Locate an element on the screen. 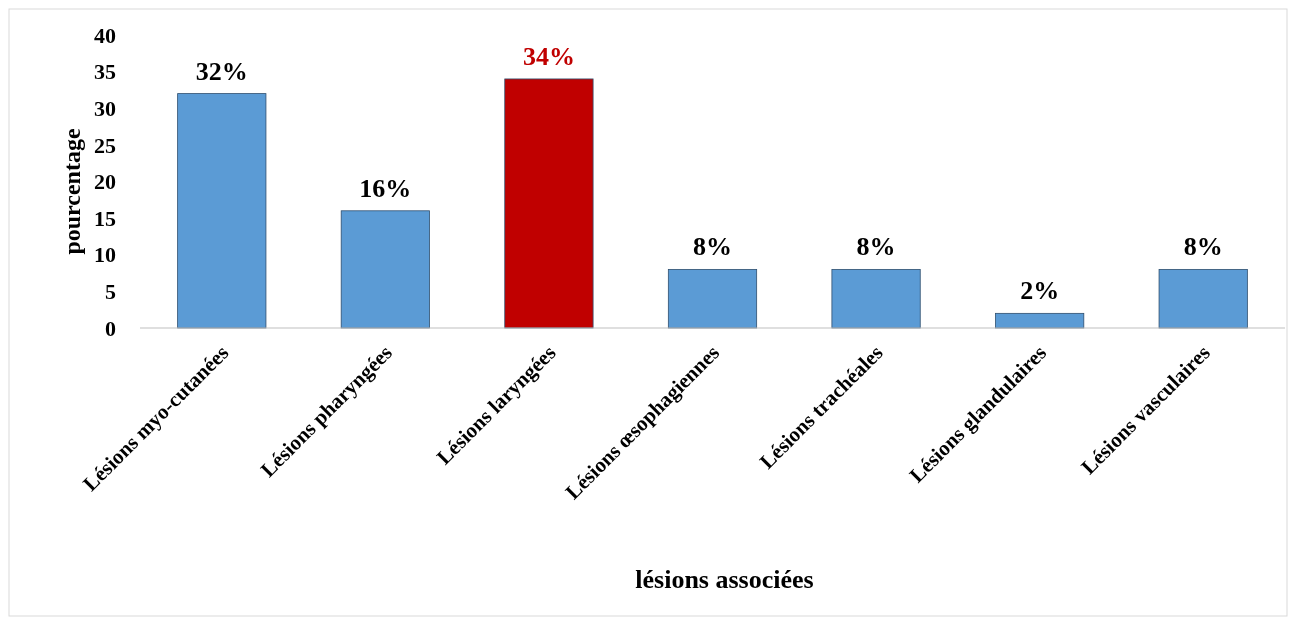 The width and height of the screenshot is (1296, 625). y-tick-label: 30 is located at coordinates (105, 108).